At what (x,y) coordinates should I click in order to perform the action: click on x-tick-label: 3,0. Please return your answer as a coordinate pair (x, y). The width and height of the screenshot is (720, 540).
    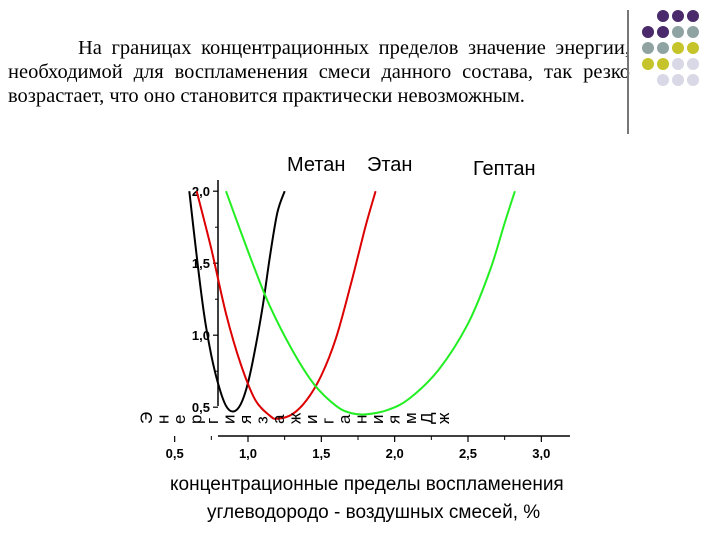
    Looking at the image, I should click on (541, 453).